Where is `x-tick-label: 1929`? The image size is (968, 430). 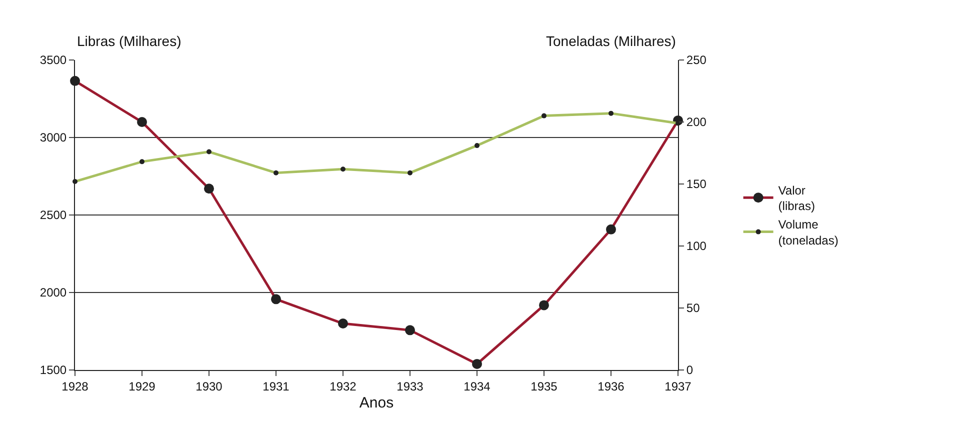 x-tick-label: 1929 is located at coordinates (142, 386).